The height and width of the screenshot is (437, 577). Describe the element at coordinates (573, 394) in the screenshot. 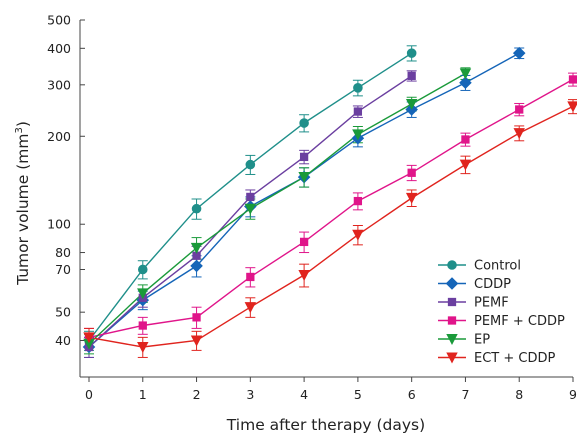

I see `x-tick-label: 9` at that location.